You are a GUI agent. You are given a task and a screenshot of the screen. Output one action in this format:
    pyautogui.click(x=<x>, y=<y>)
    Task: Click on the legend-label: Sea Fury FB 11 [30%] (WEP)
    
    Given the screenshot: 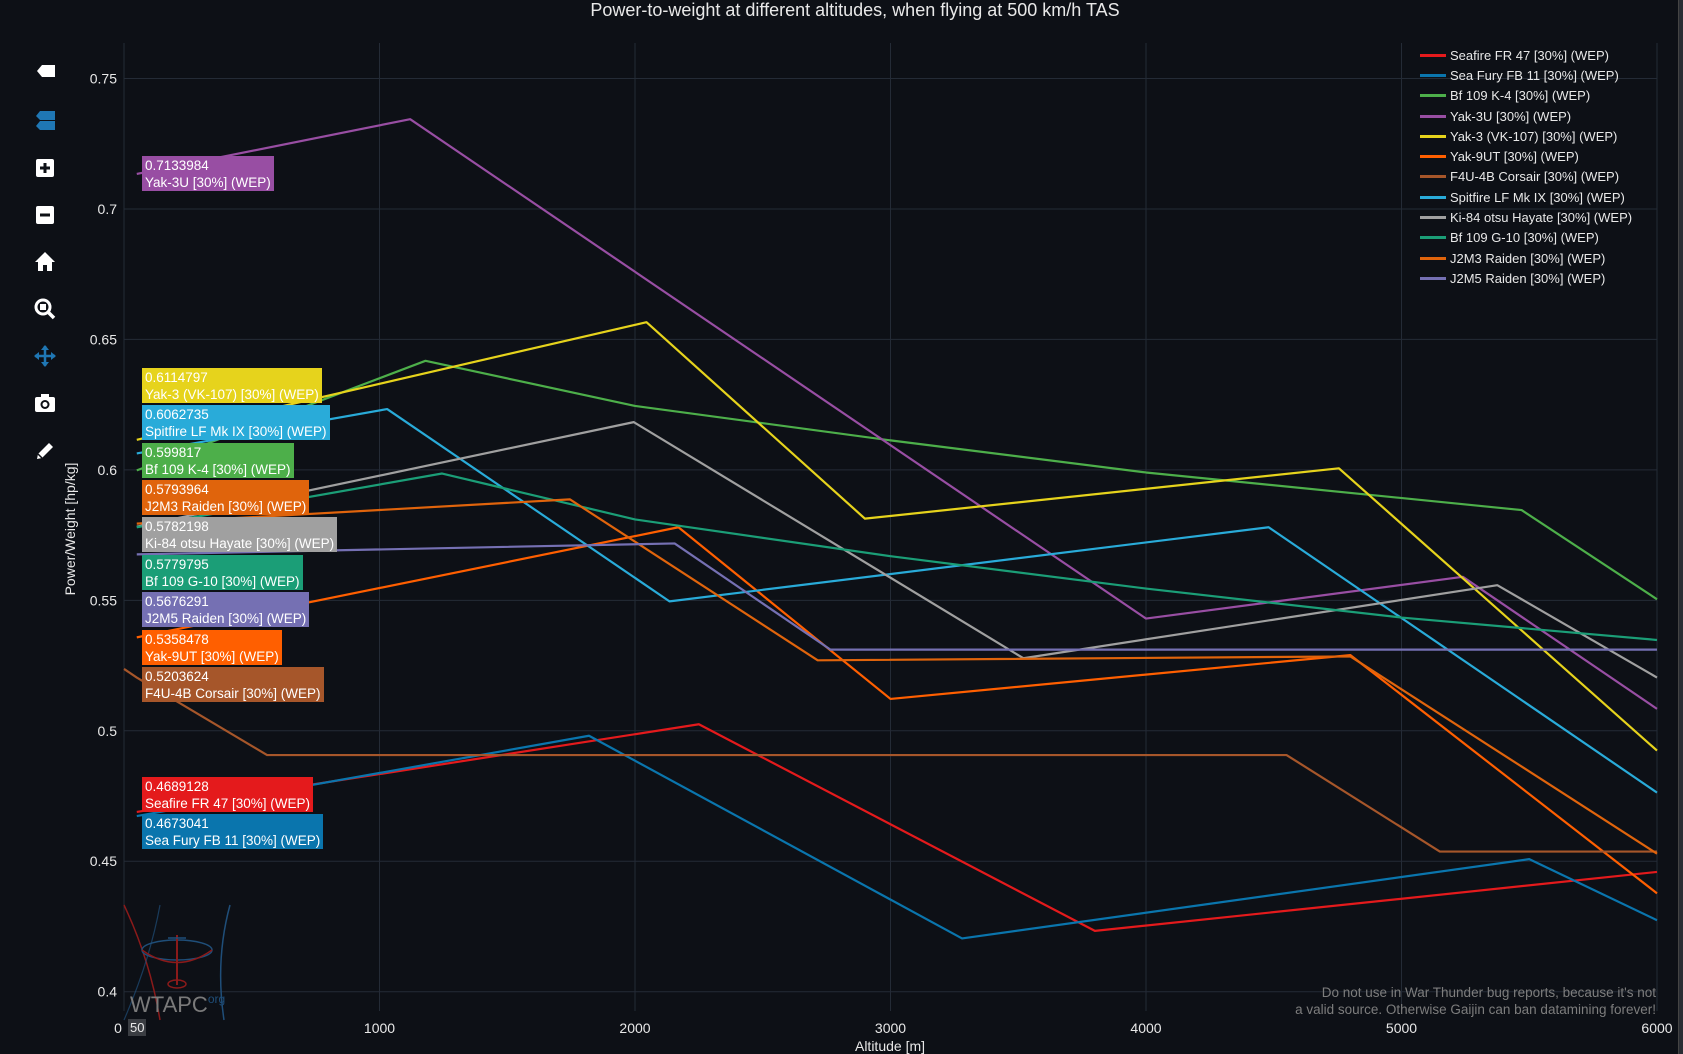 What is the action you would take?
    pyautogui.click(x=1534, y=75)
    